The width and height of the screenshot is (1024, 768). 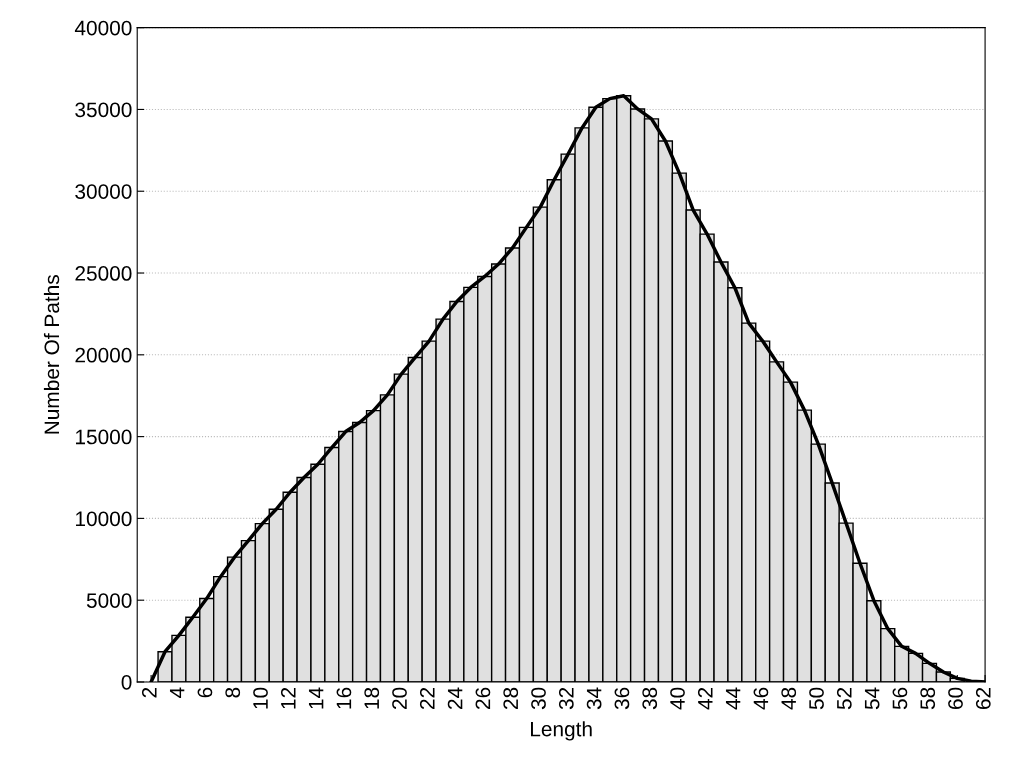 What do you see at coordinates (789, 698) in the screenshot?
I see `x-tick-label: 48` at bounding box center [789, 698].